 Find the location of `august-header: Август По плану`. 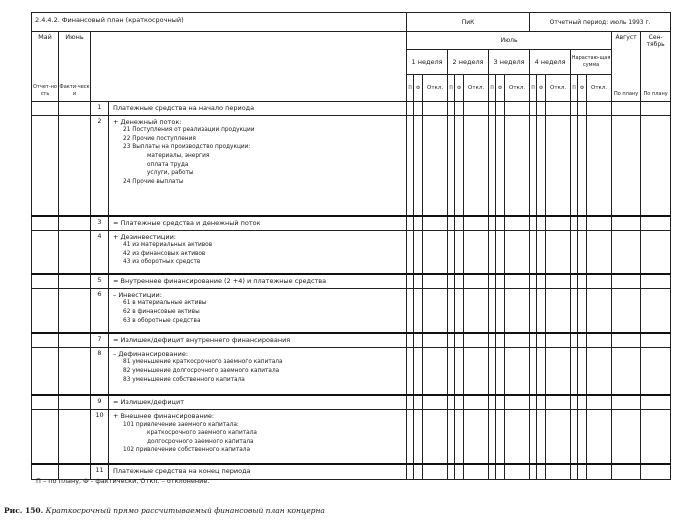

august-header: Август По плану is located at coordinates (626, 66).